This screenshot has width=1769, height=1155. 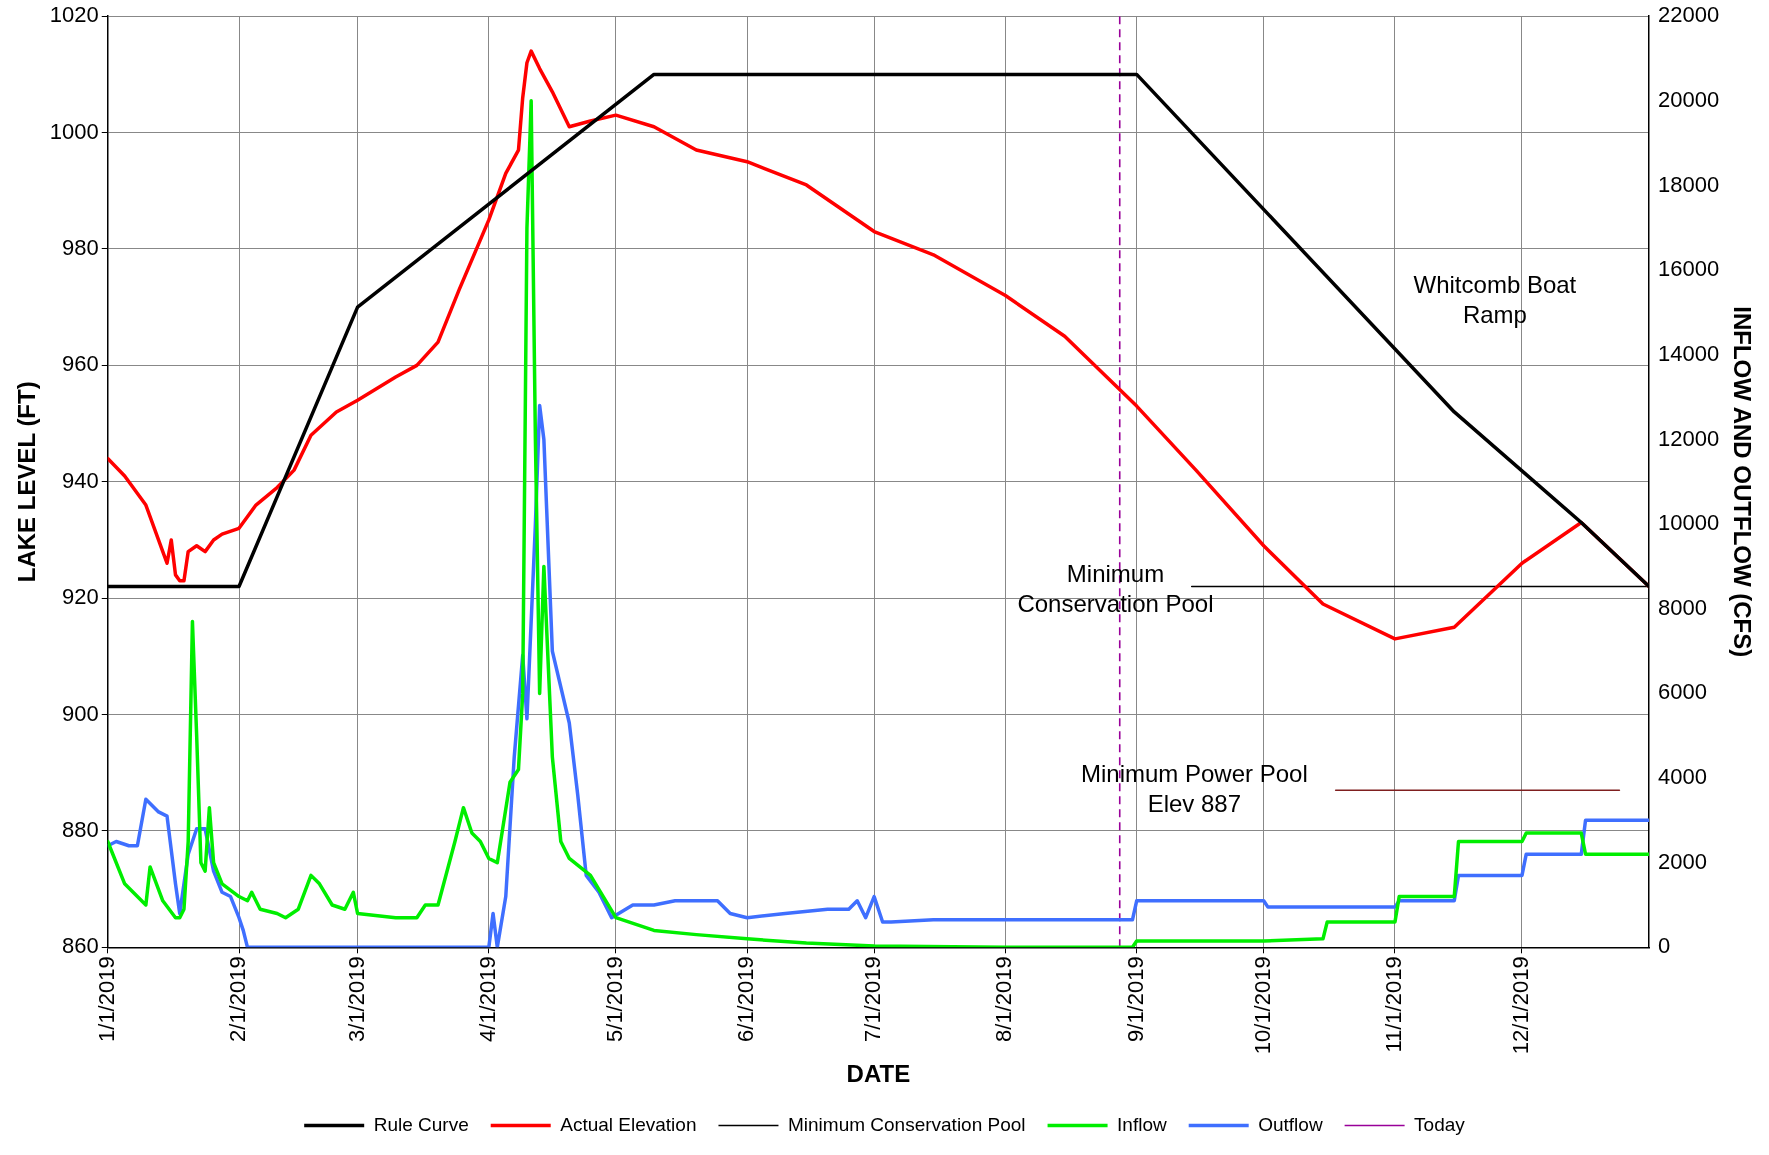 I want to click on x-tick-label: 4/1/2019, so click(x=487, y=999).